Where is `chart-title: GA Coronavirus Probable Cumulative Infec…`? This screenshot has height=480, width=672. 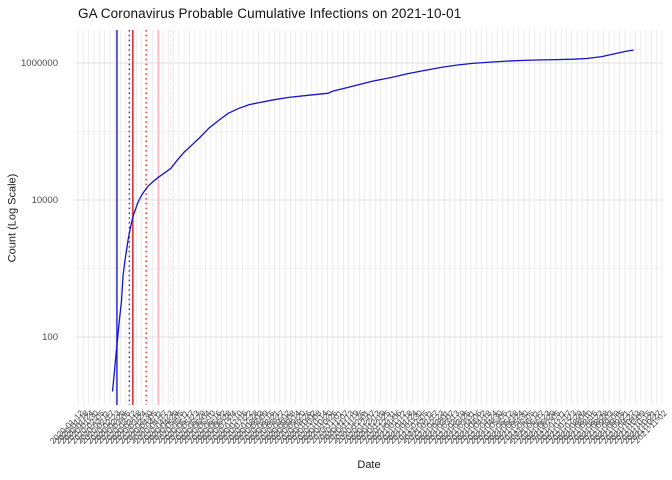
chart-title: GA Coronavirus Probable Cumulative Infec… is located at coordinates (270, 13).